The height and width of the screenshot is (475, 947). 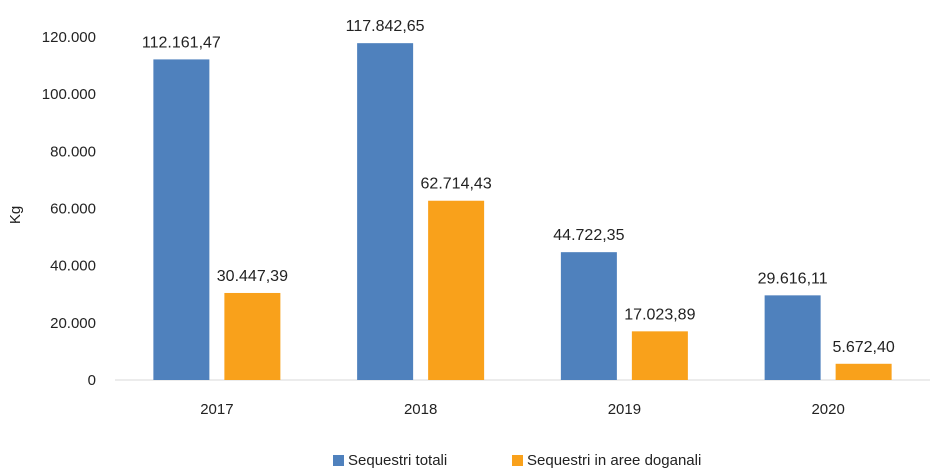 What do you see at coordinates (793, 278) in the screenshot?
I see `data-label: 29.616,11` at bounding box center [793, 278].